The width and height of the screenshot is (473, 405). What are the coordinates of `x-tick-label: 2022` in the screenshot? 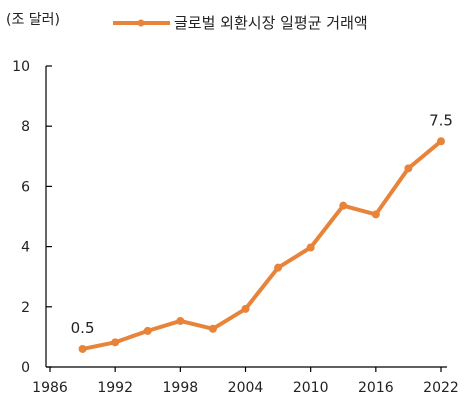 It's located at (441, 388).